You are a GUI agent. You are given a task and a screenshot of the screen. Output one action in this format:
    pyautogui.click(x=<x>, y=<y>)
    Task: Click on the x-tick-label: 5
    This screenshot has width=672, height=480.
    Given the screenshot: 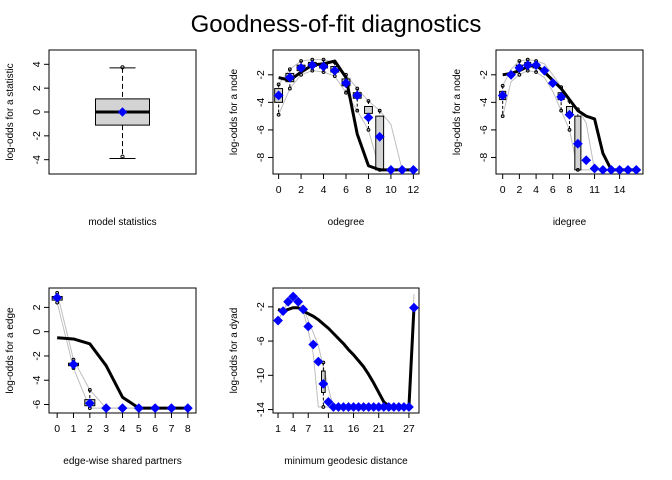 What is the action you would take?
    pyautogui.click(x=139, y=429)
    